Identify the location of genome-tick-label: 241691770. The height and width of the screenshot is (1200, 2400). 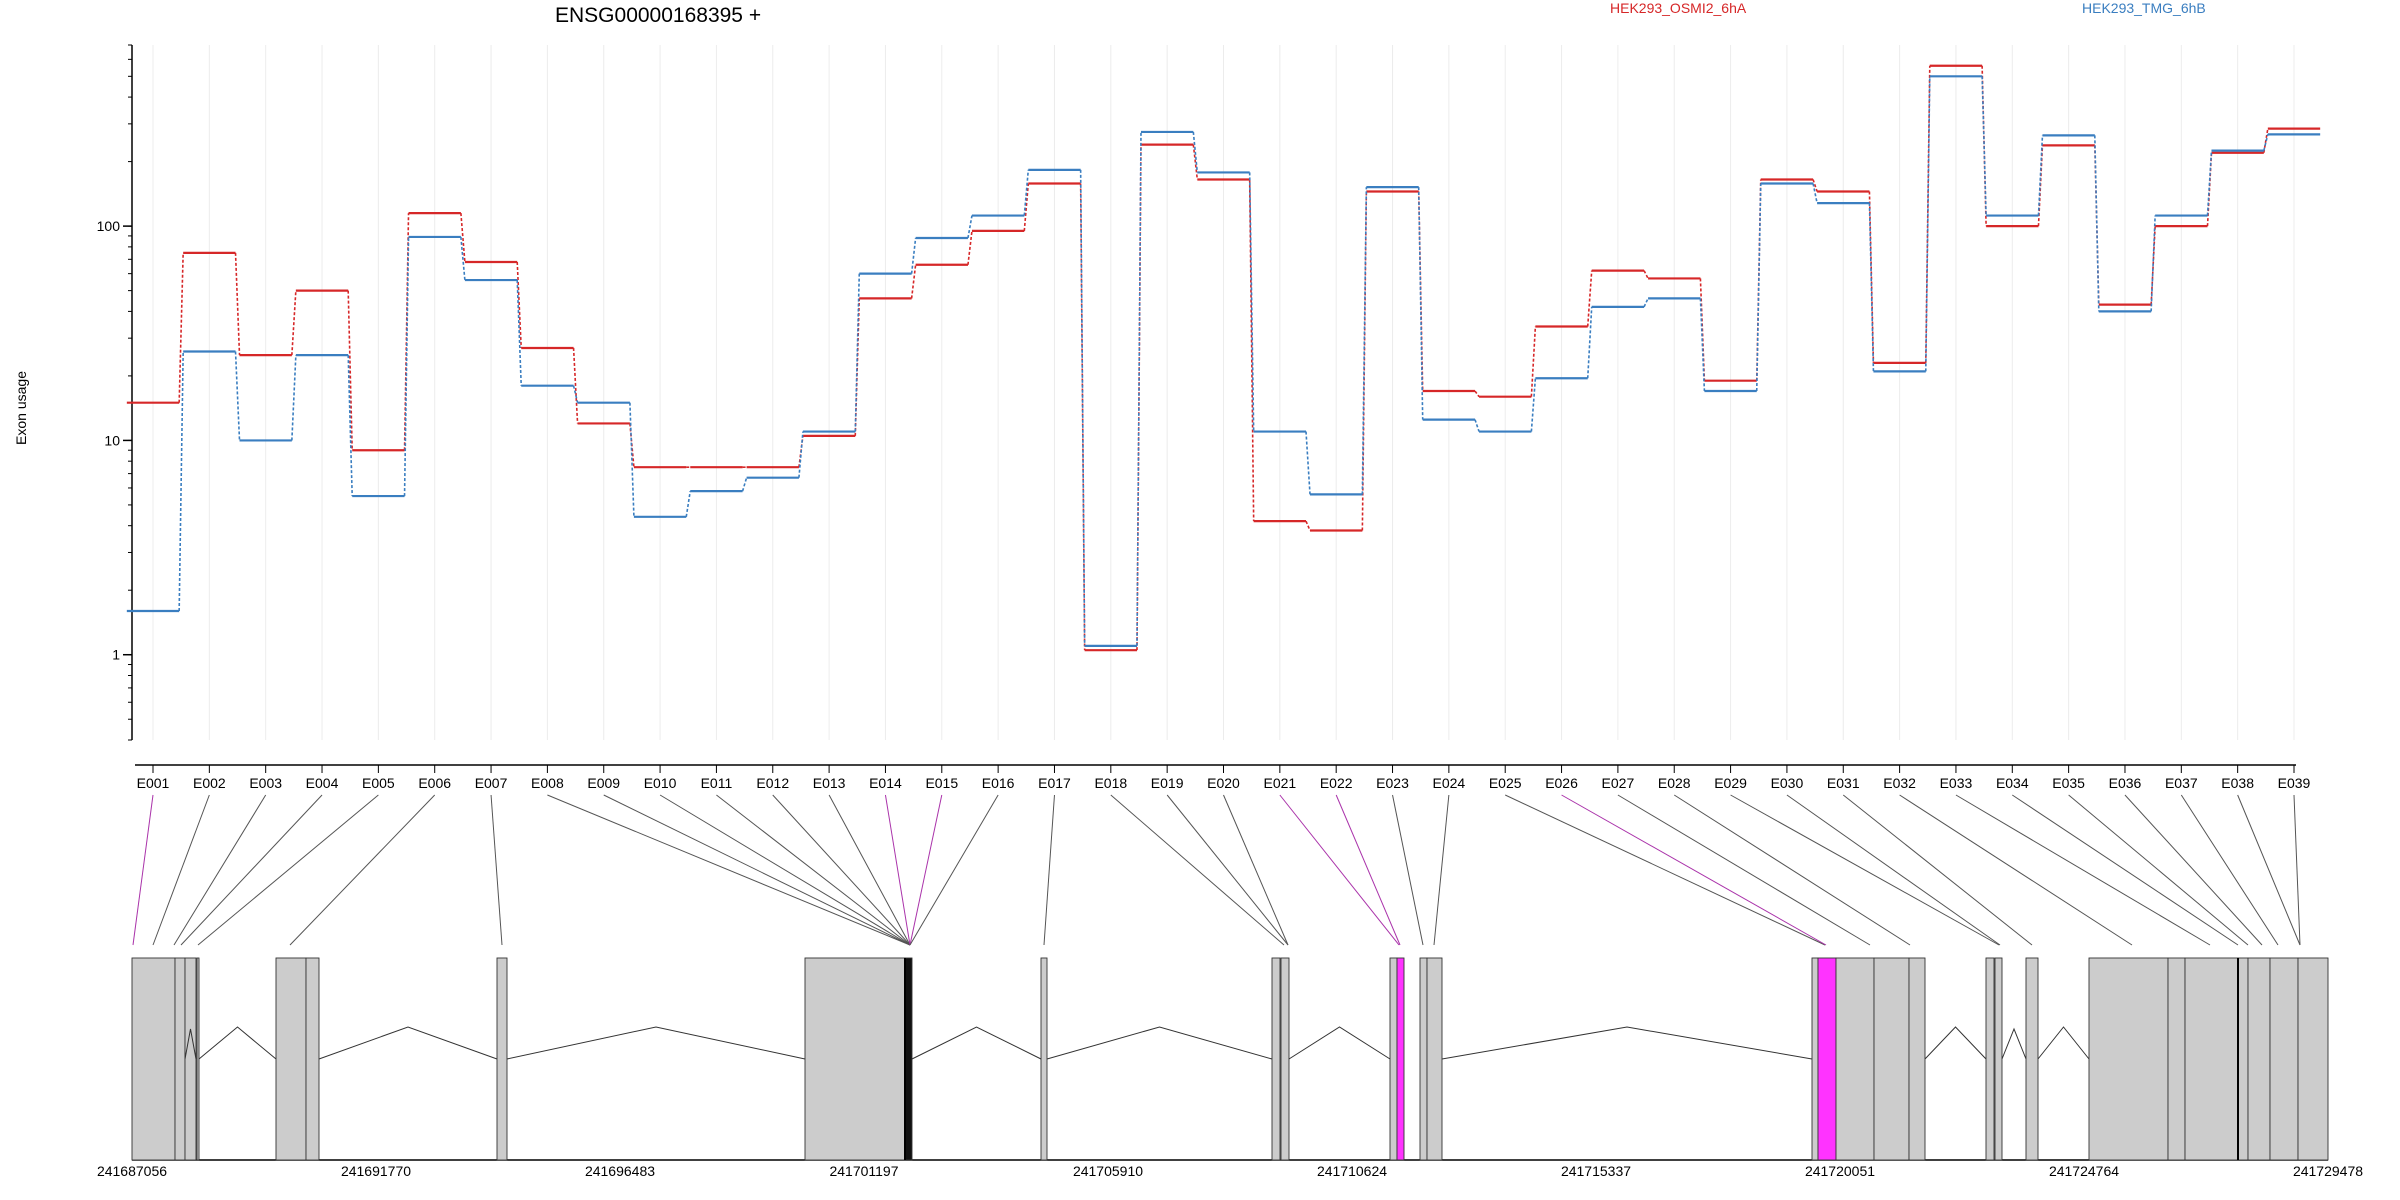
(376, 1171).